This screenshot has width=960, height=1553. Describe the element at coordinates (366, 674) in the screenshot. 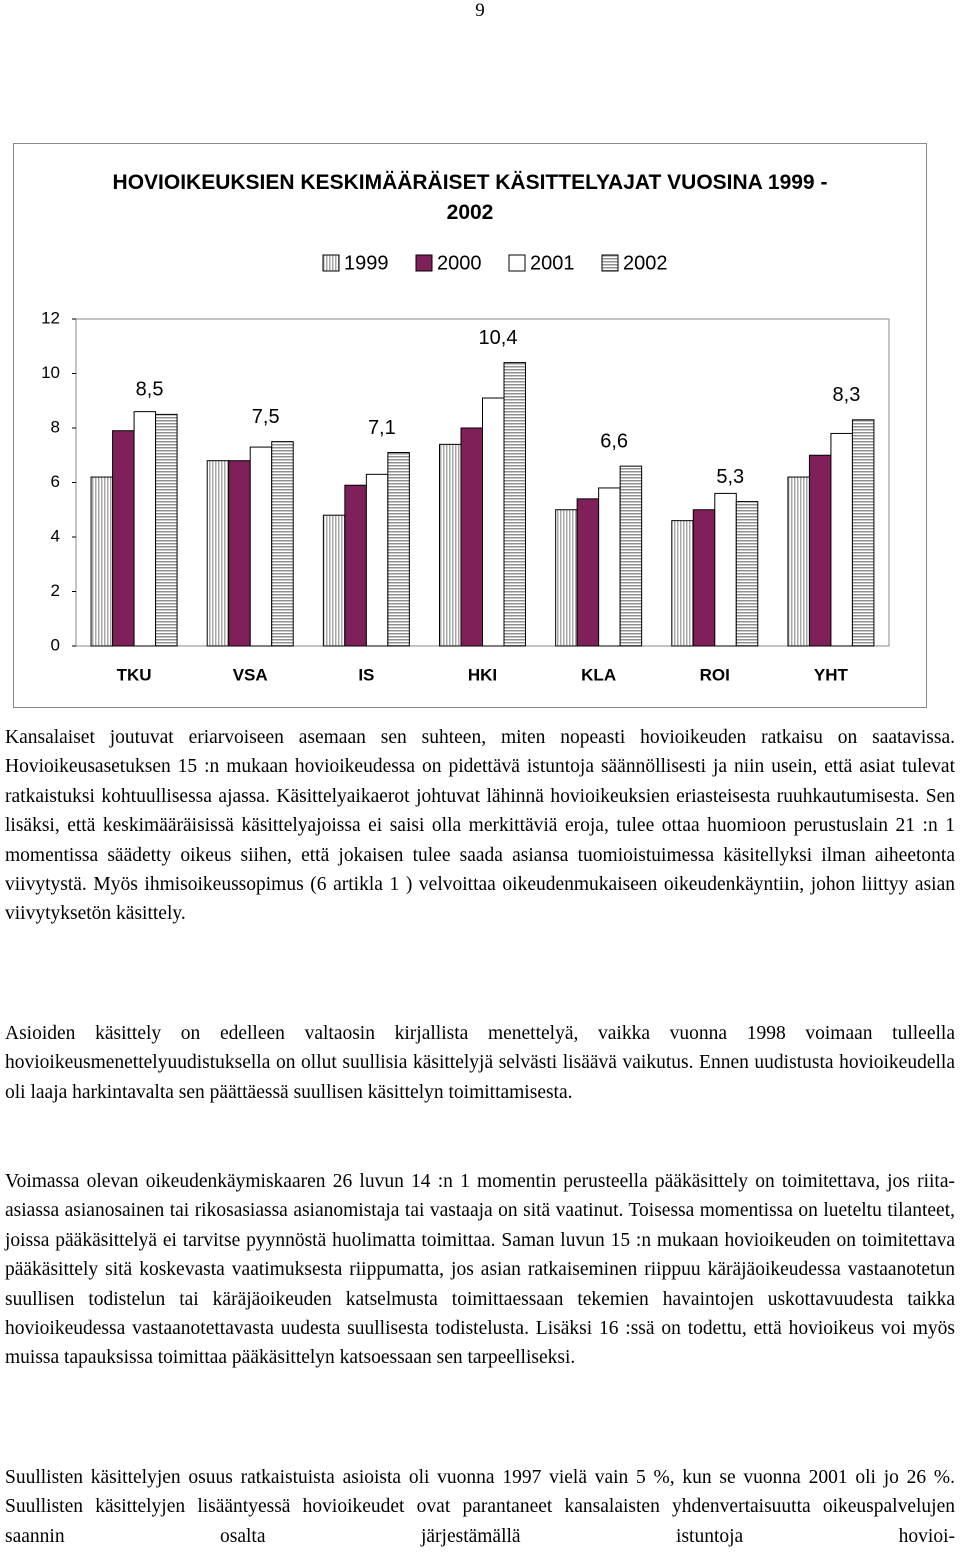

I see `x-tick-label: IS` at that location.